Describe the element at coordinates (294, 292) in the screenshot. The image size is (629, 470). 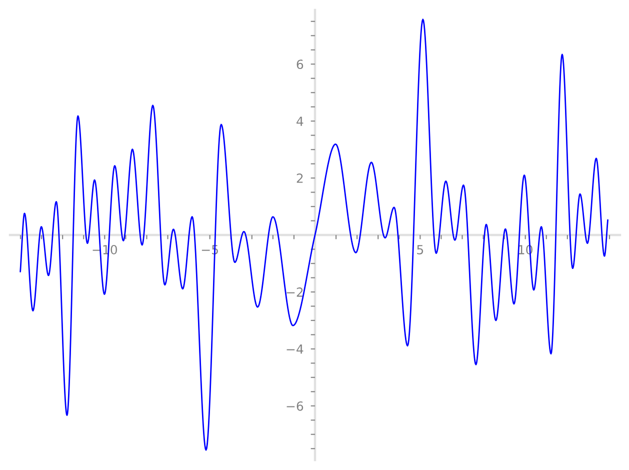
I see `y-tick-label: −2` at that location.